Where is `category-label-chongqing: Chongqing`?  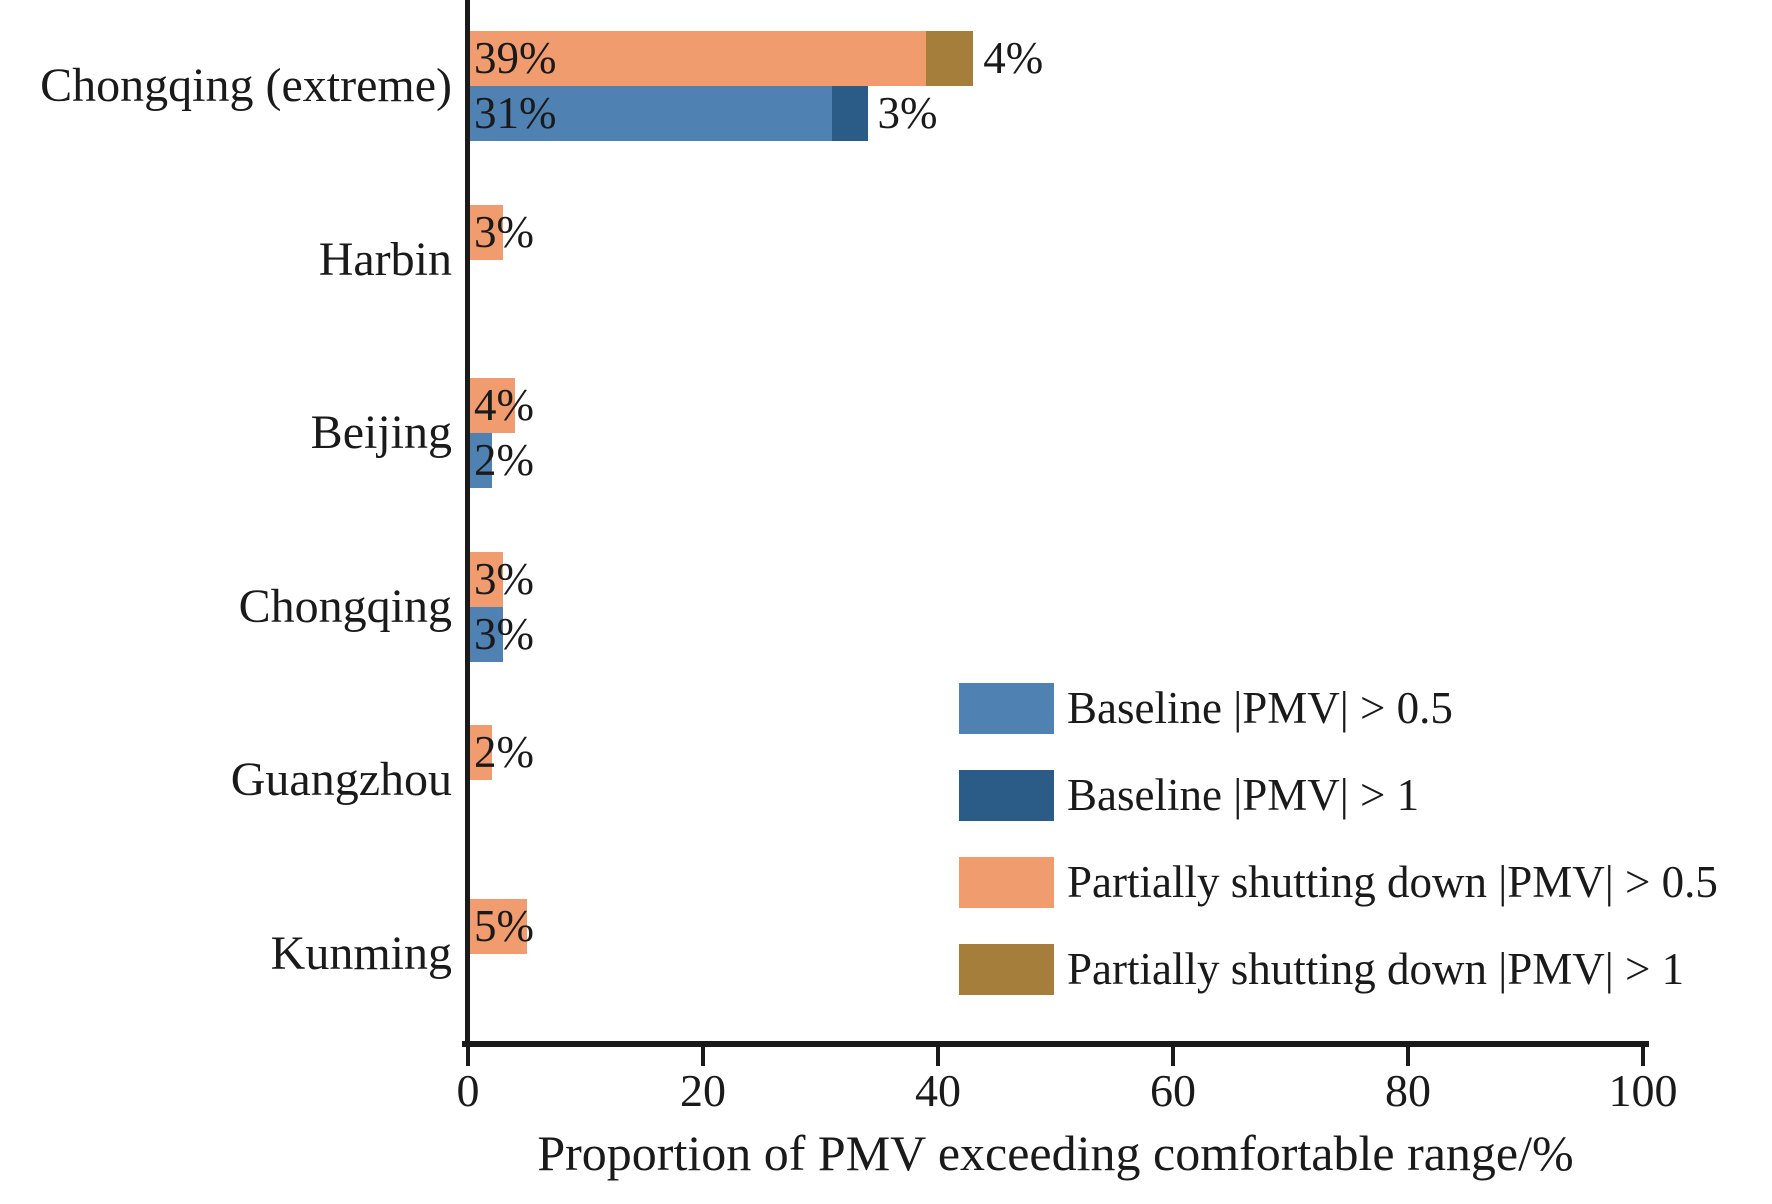
category-label-chongqing: Chongqing is located at coordinates (345, 606).